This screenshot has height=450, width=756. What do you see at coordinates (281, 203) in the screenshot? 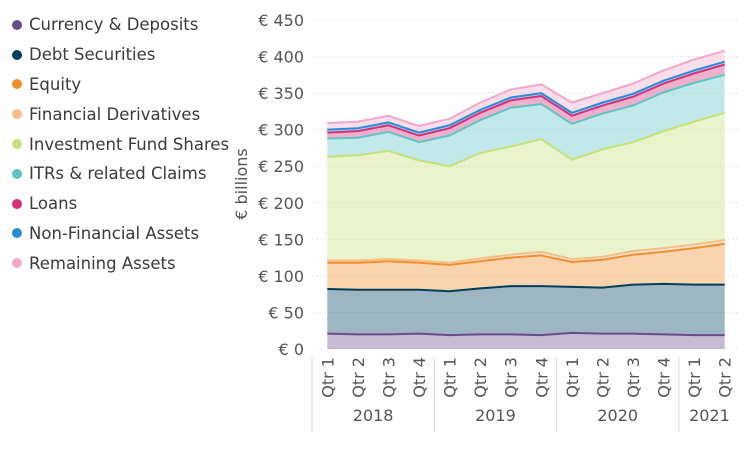
I see `y-tick-label: € 200` at bounding box center [281, 203].